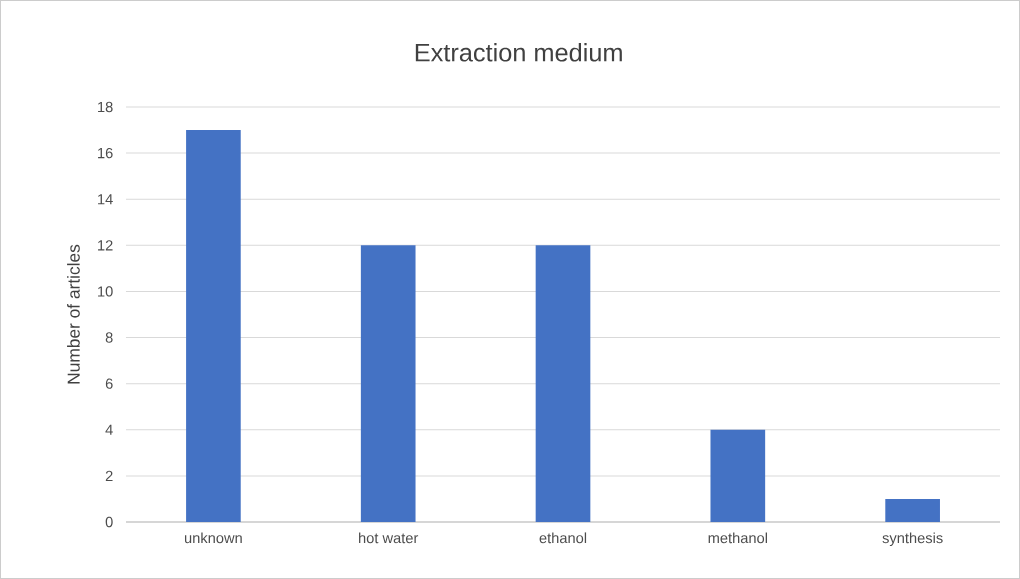 The width and height of the screenshot is (1020, 579). Describe the element at coordinates (105, 153) in the screenshot. I see `y-tick-label: 16` at that location.